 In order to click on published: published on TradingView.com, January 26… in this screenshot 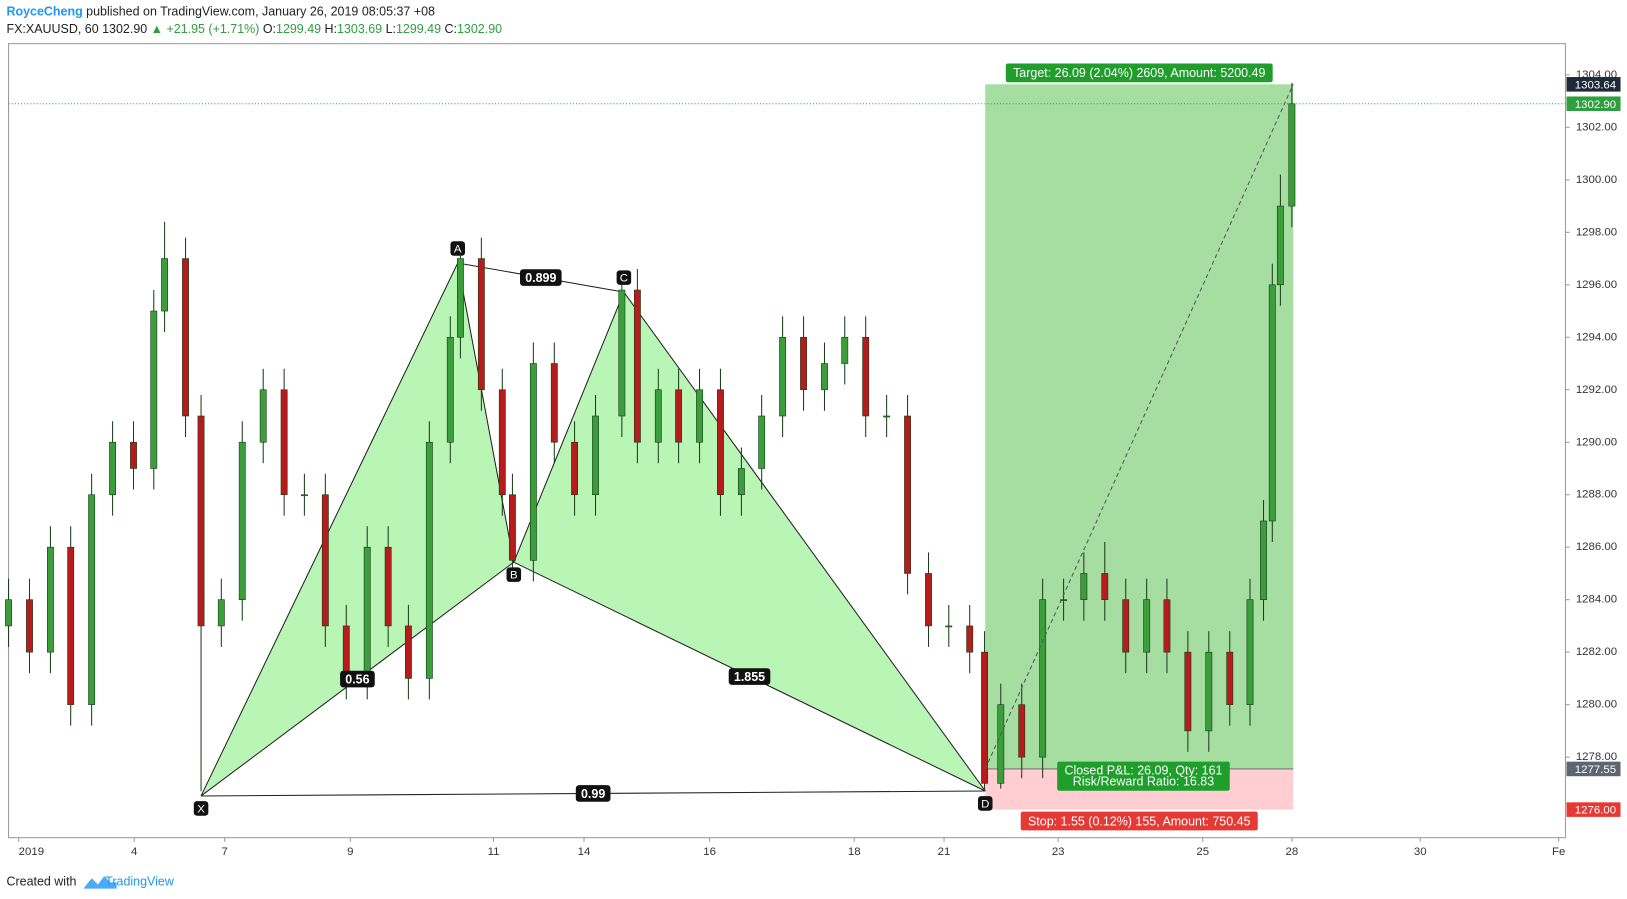, I will do `click(260, 12)`.